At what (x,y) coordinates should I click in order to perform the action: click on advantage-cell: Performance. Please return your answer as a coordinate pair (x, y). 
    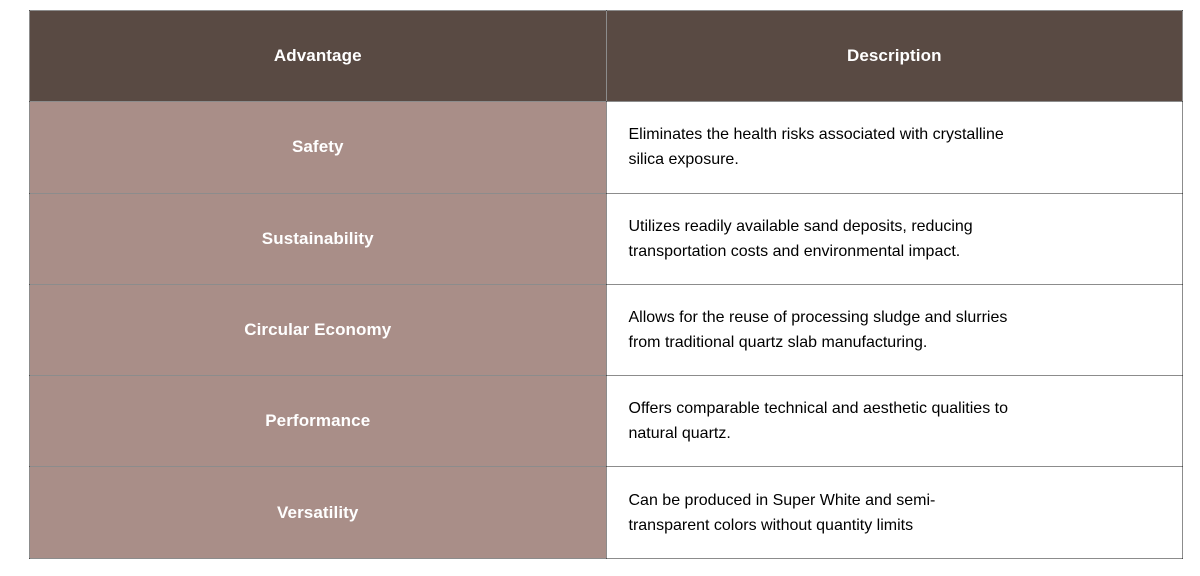
    Looking at the image, I should click on (318, 421).